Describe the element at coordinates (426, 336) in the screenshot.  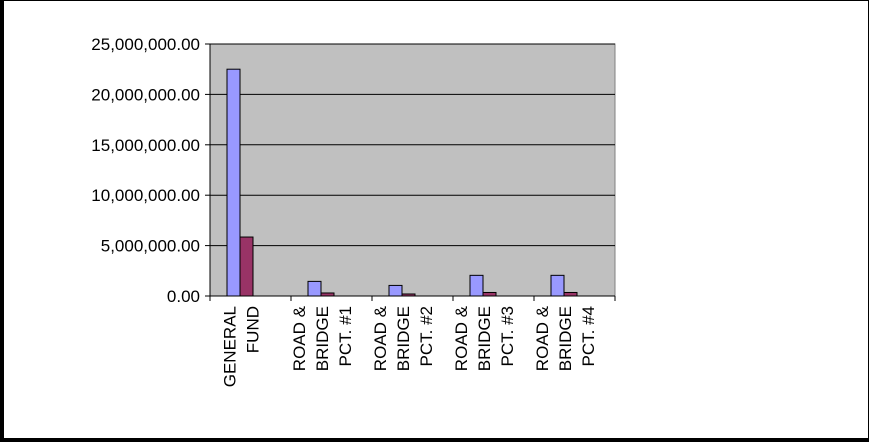
I see `x-tick-label: PCT. #2` at that location.